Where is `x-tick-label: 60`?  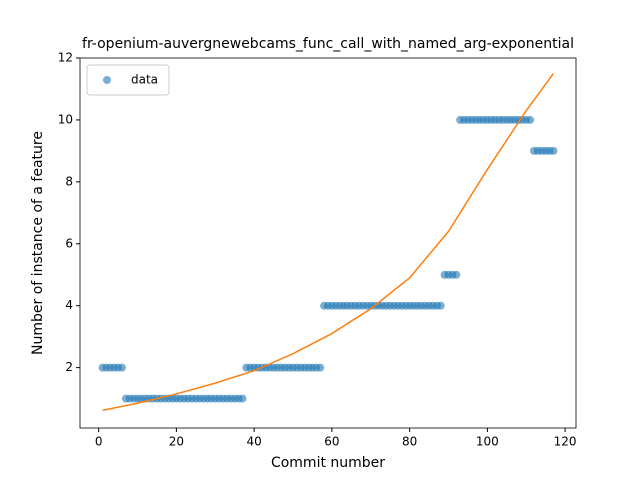
x-tick-label: 60 is located at coordinates (331, 442).